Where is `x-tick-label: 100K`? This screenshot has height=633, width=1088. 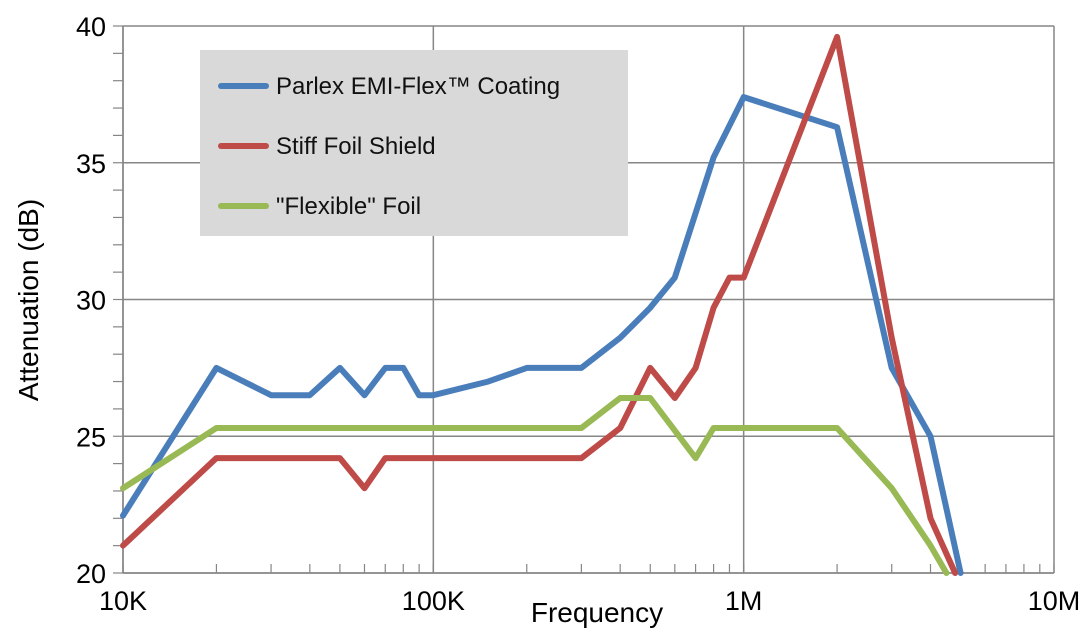 x-tick-label: 100K is located at coordinates (433, 601).